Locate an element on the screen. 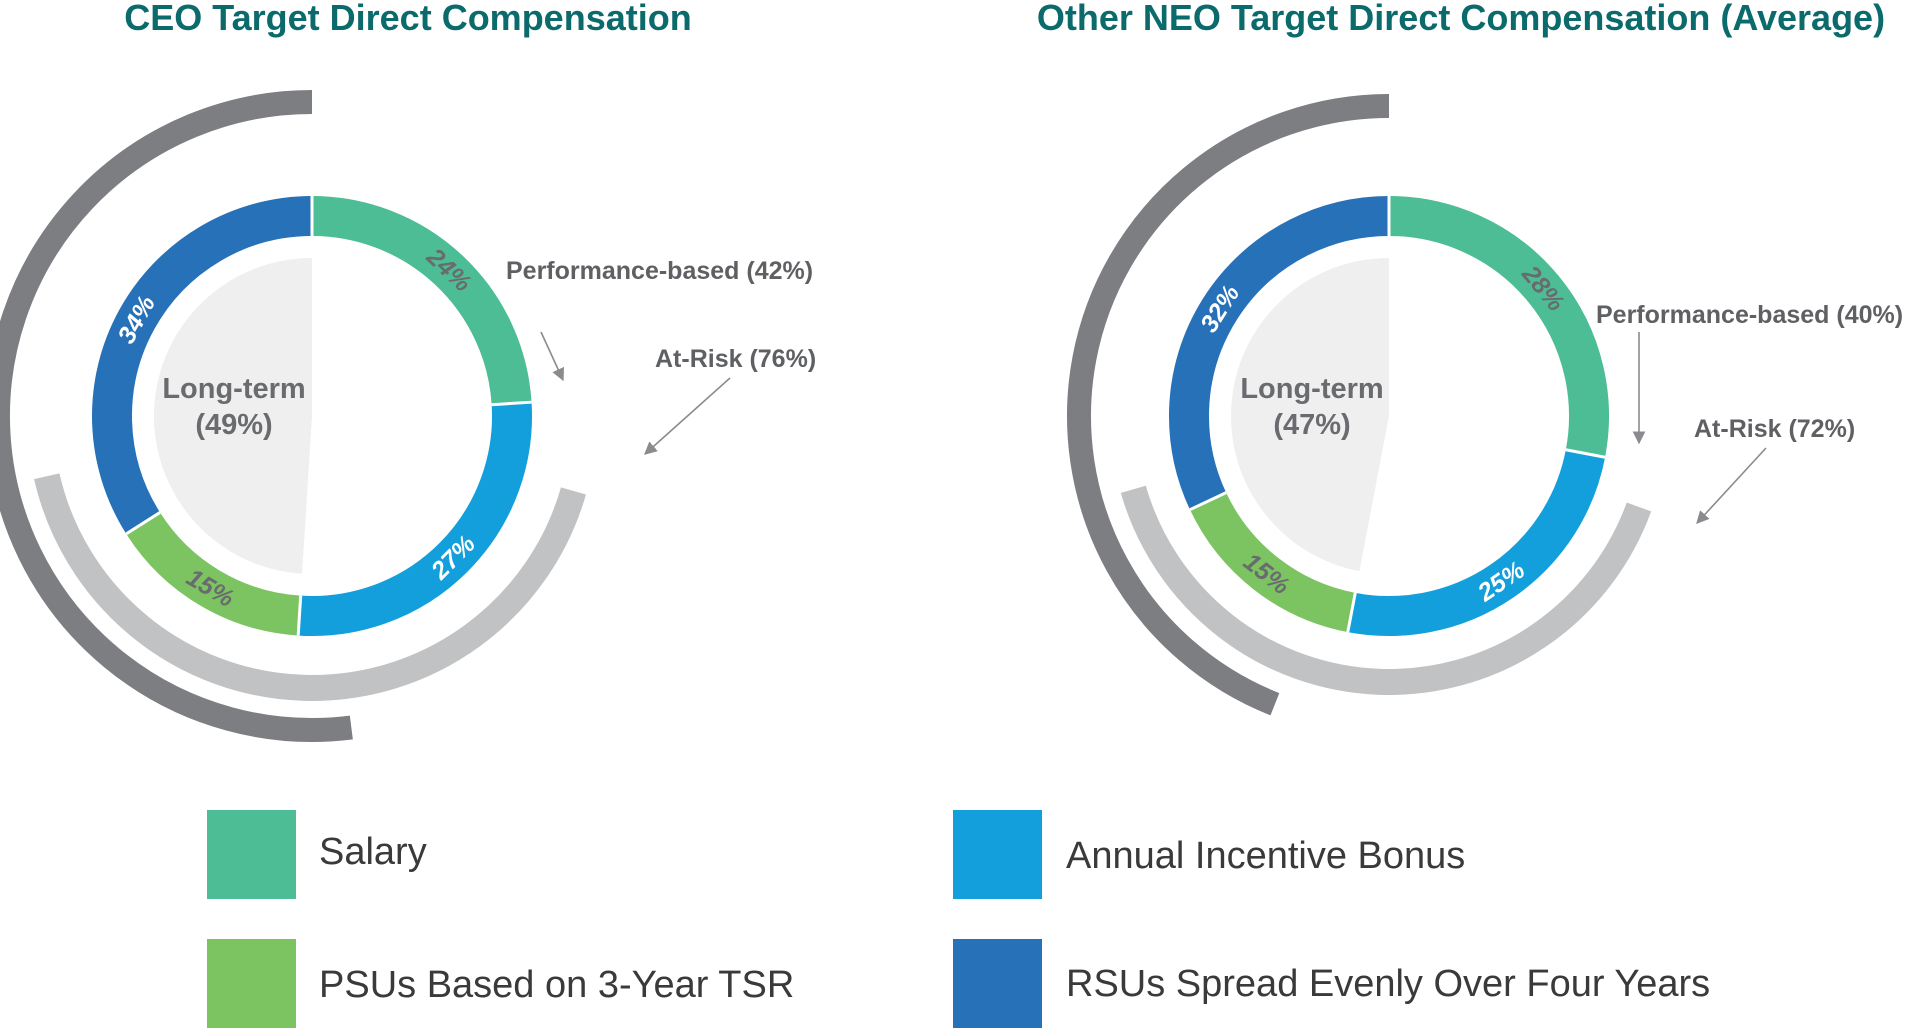 Image resolution: width=1907 pixels, height=1028 pixels. ceo-long-term-fill is located at coordinates (232, 416).